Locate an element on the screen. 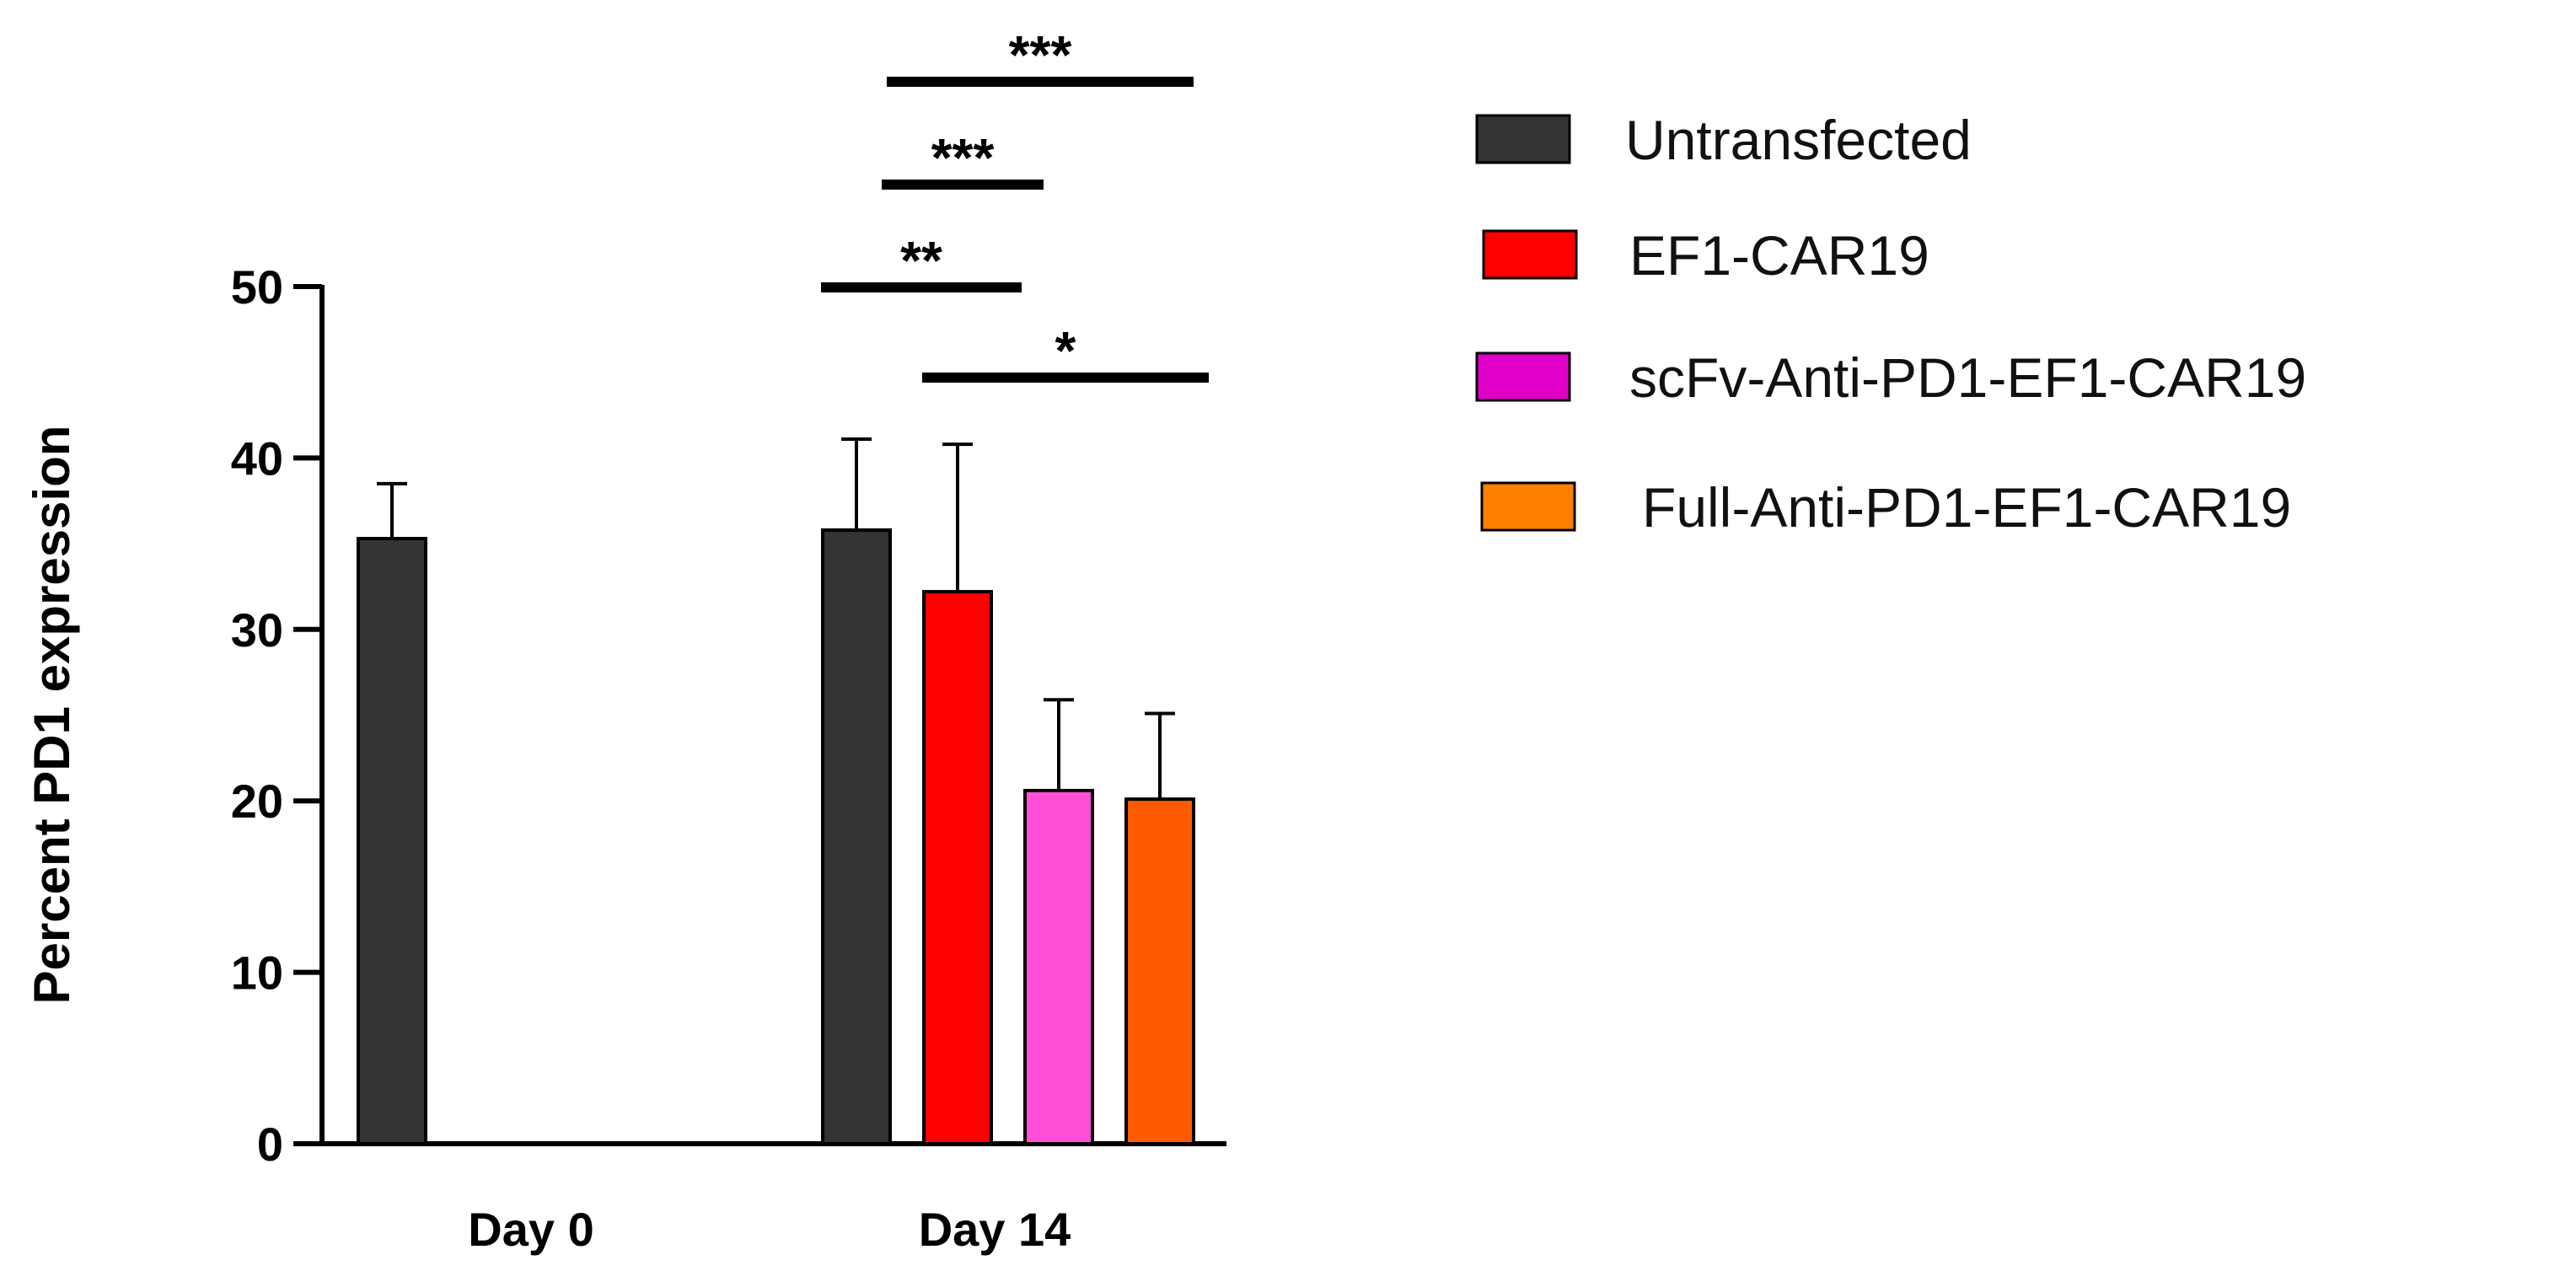 This screenshot has width=2576, height=1271. y-tick-label: 50 is located at coordinates (257, 287).